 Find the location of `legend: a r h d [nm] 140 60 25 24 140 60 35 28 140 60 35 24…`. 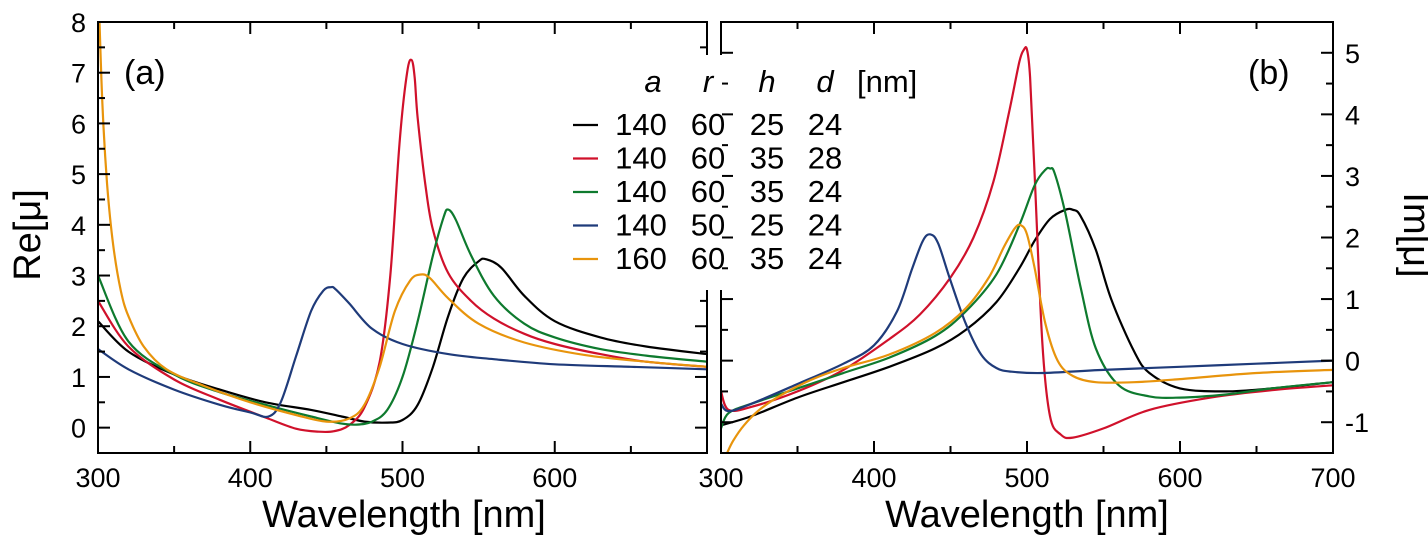

legend: a r h d [nm] 140 60 25 24 140 60 35 28 140 60 35 24… is located at coordinates (739, 172).